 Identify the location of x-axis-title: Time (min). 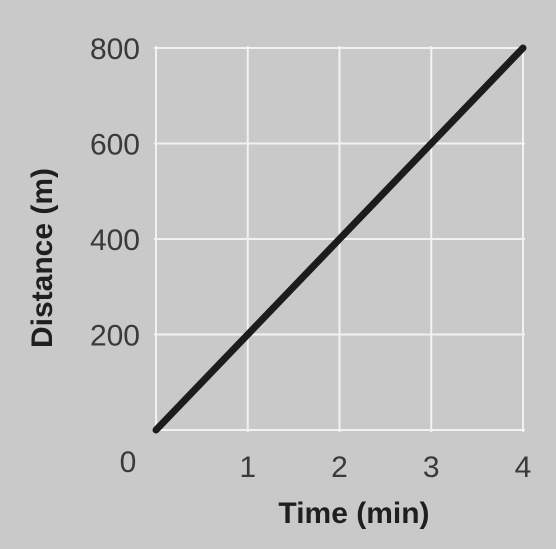
(353, 513).